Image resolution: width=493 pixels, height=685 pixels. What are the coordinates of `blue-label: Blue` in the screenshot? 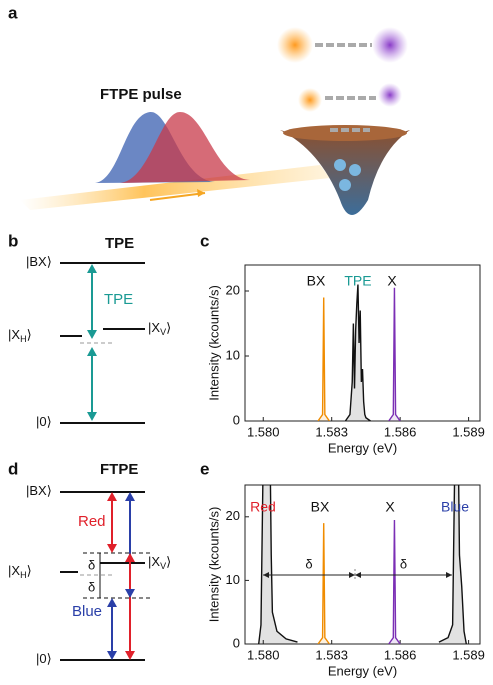 It's located at (87, 611).